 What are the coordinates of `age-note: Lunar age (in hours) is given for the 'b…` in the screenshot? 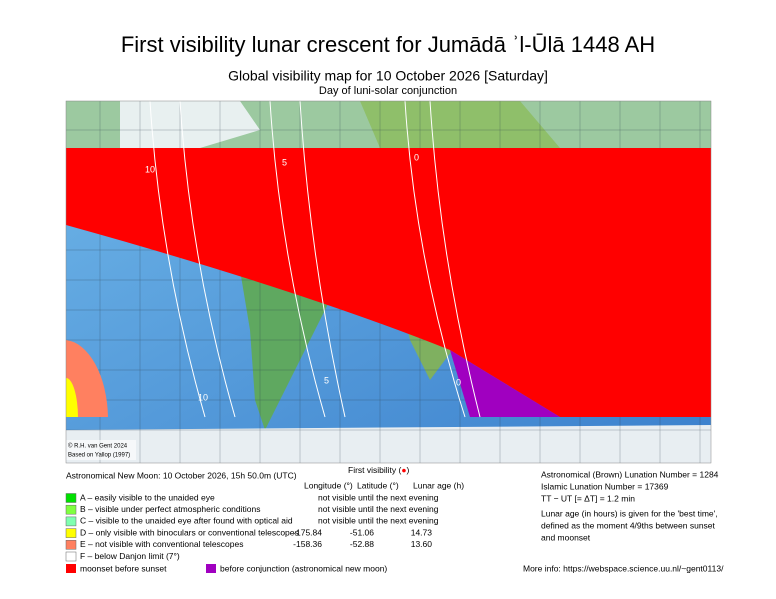 It's located at (629, 513).